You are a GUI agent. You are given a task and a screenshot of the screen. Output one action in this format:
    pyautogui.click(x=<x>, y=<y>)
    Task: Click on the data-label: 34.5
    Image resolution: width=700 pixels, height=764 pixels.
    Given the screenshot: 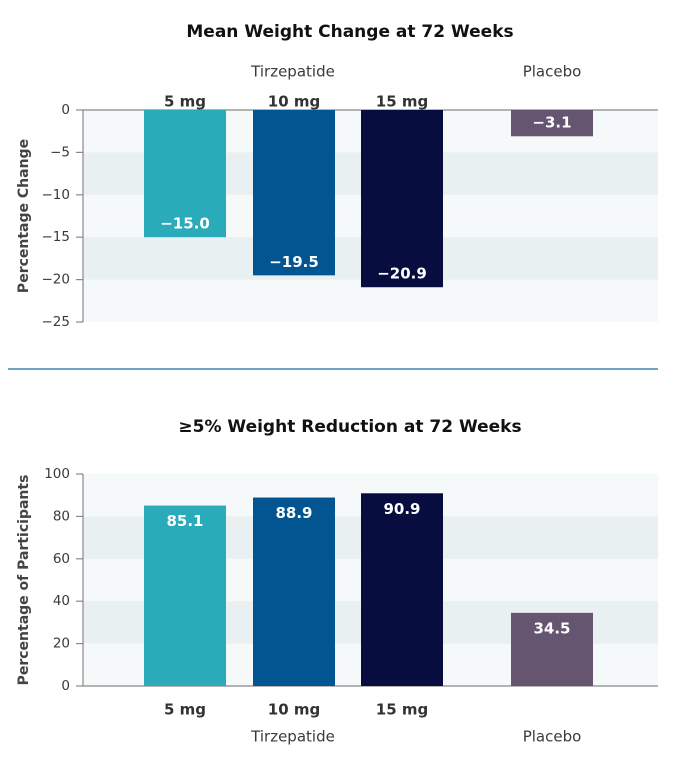 What is the action you would take?
    pyautogui.click(x=551, y=628)
    